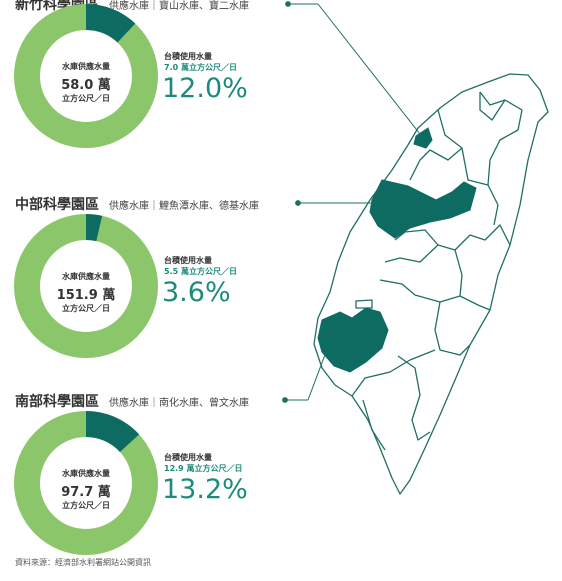 The width and height of the screenshot is (562, 581). What do you see at coordinates (179, 403) in the screenshot?
I see `park-sources: 供應水庫｜南化水庫、曾文水庫` at bounding box center [179, 403].